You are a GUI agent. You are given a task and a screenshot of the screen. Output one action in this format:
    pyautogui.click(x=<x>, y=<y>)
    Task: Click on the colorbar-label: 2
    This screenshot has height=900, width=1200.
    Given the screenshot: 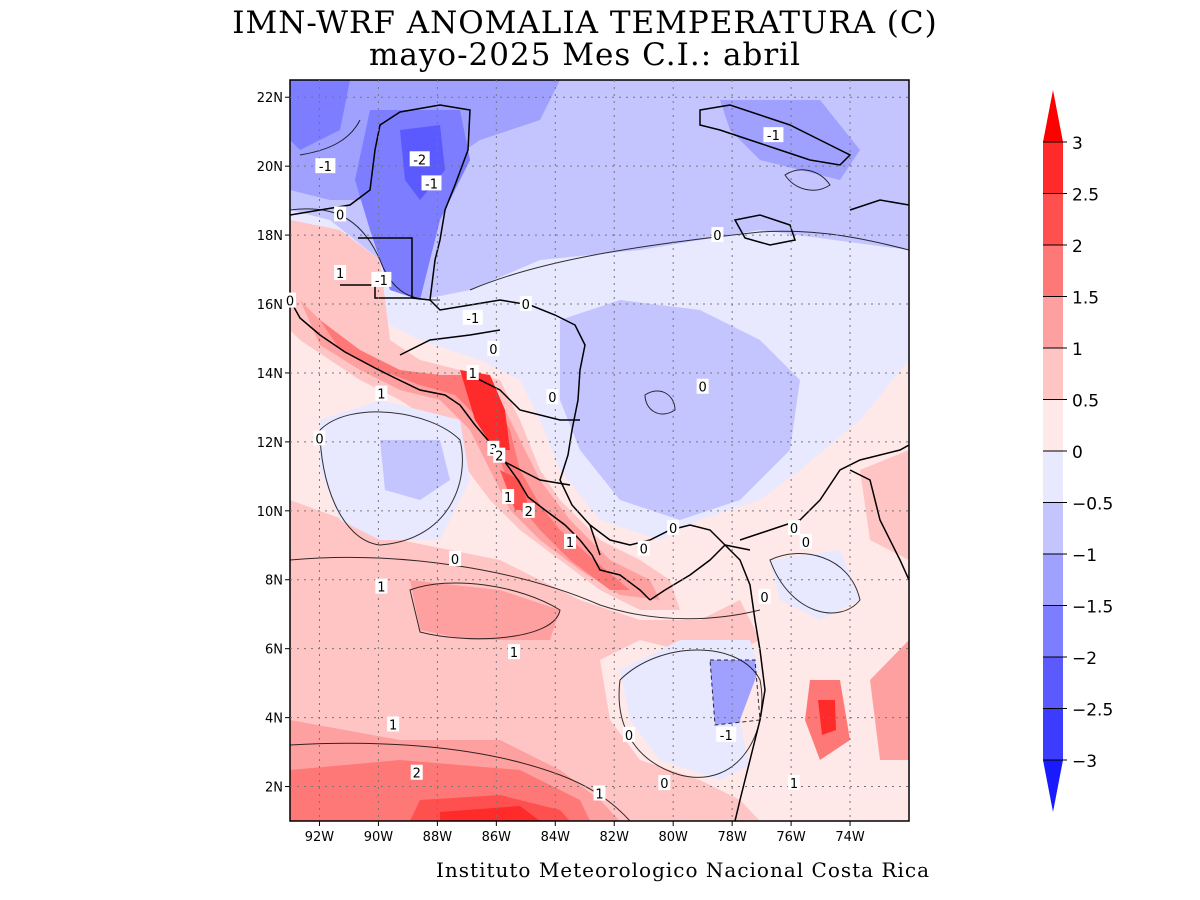 What is the action you would take?
    pyautogui.click(x=1077, y=247)
    